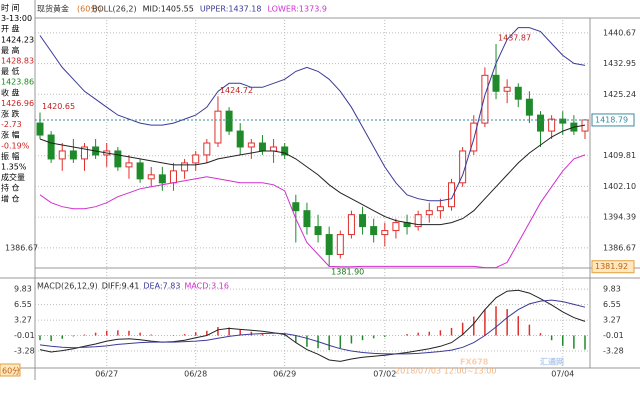  Describe the element at coordinates (21, 247) in the screenshot. I see `y-tick-label-left: 1386.67` at that location.